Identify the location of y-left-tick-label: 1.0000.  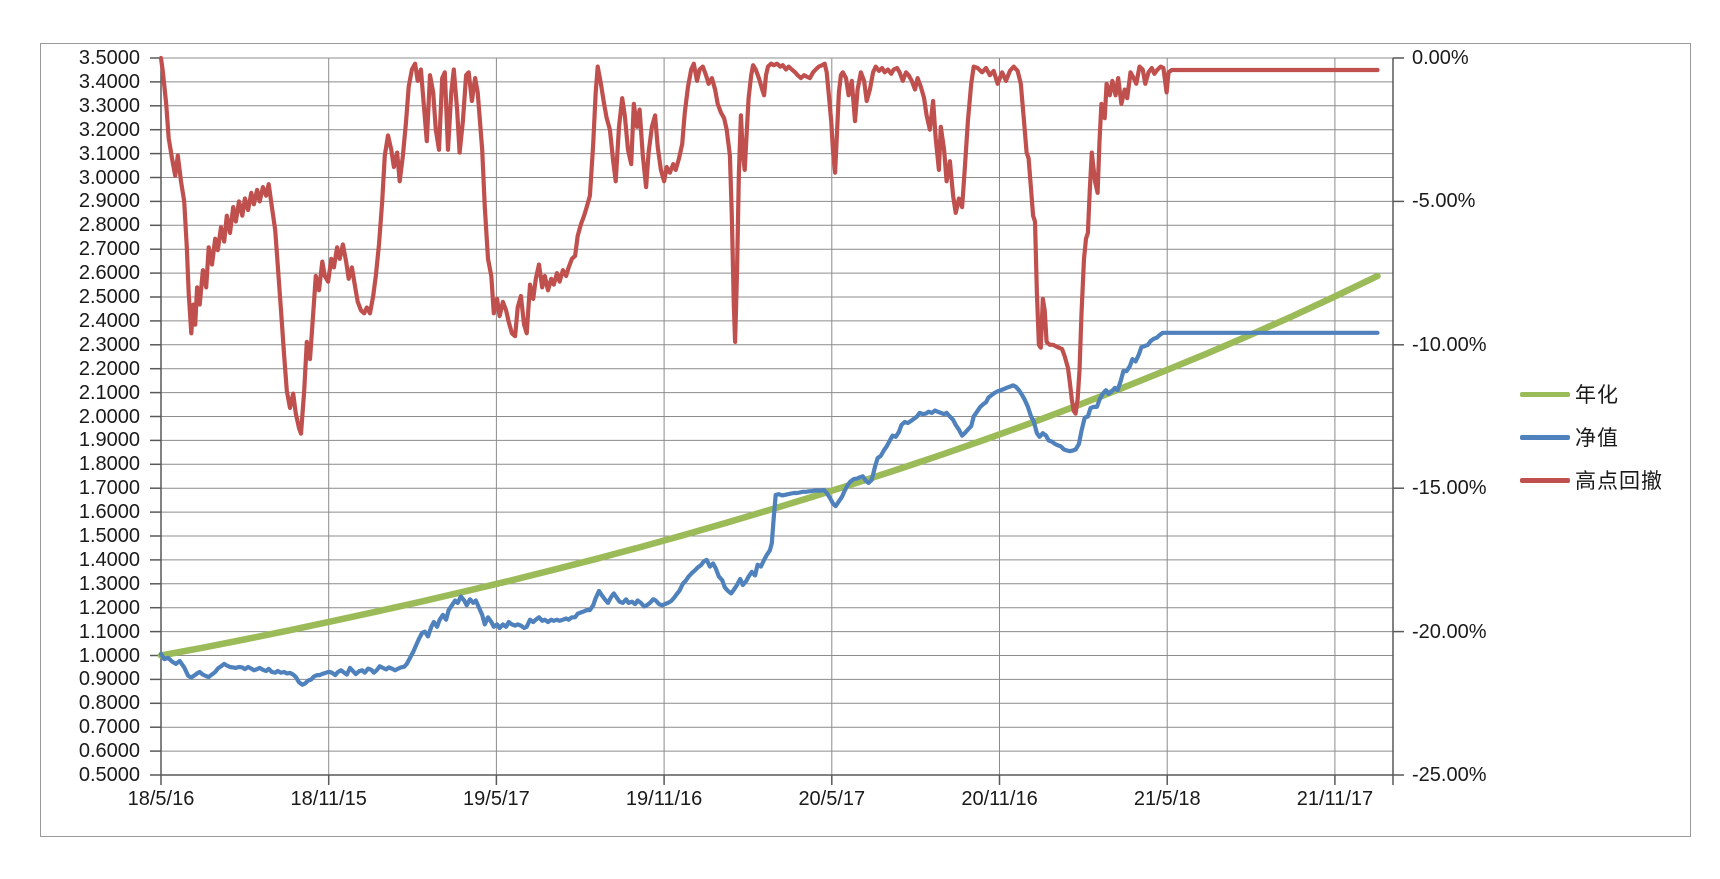
(109, 655).